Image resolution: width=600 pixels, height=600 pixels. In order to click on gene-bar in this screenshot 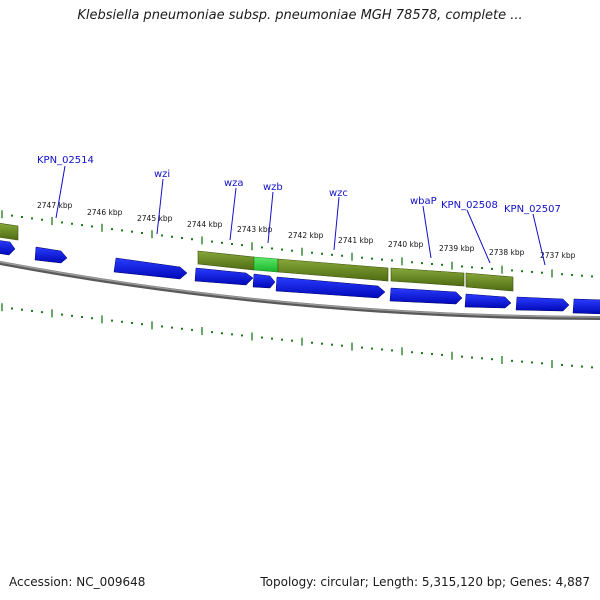, I will do `click(9, 231)`.